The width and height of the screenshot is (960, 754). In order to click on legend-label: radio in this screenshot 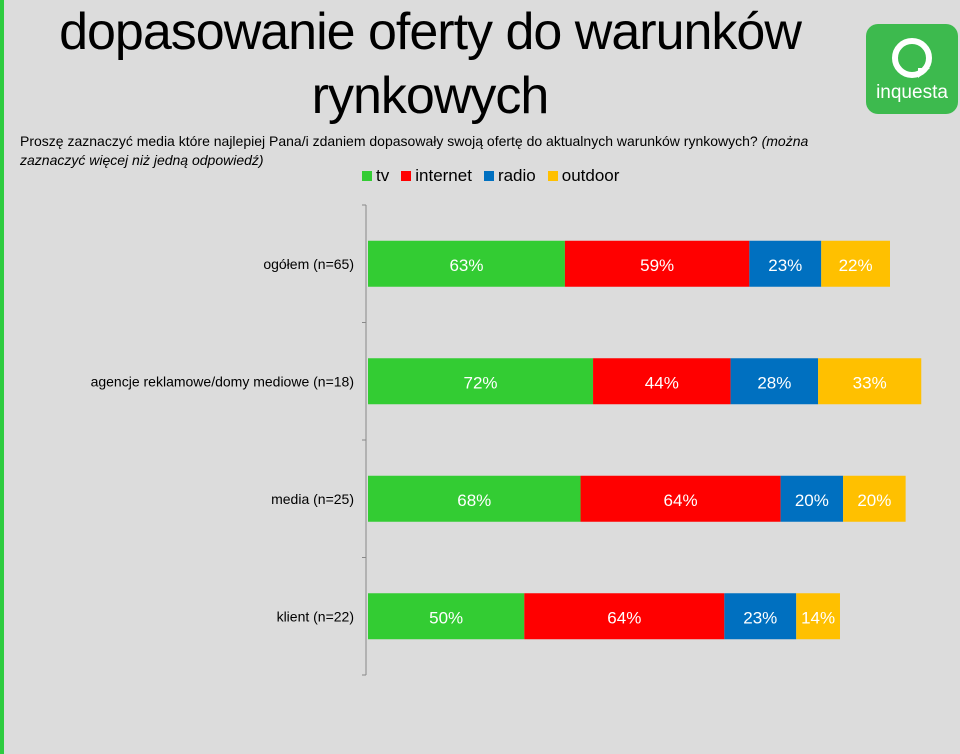, I will do `click(516, 175)`.